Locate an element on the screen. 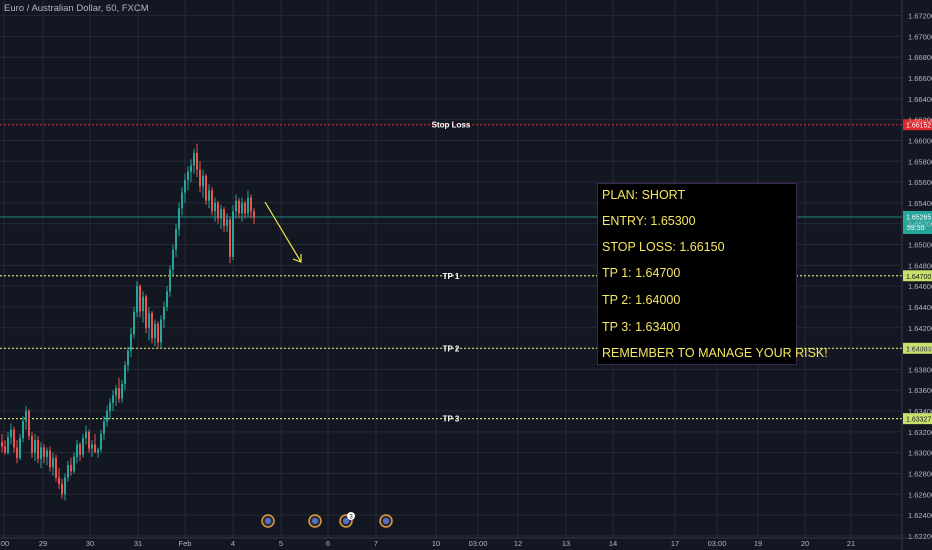 This screenshot has height=550, width=932. level-label: Stop Loss is located at coordinates (451, 125).